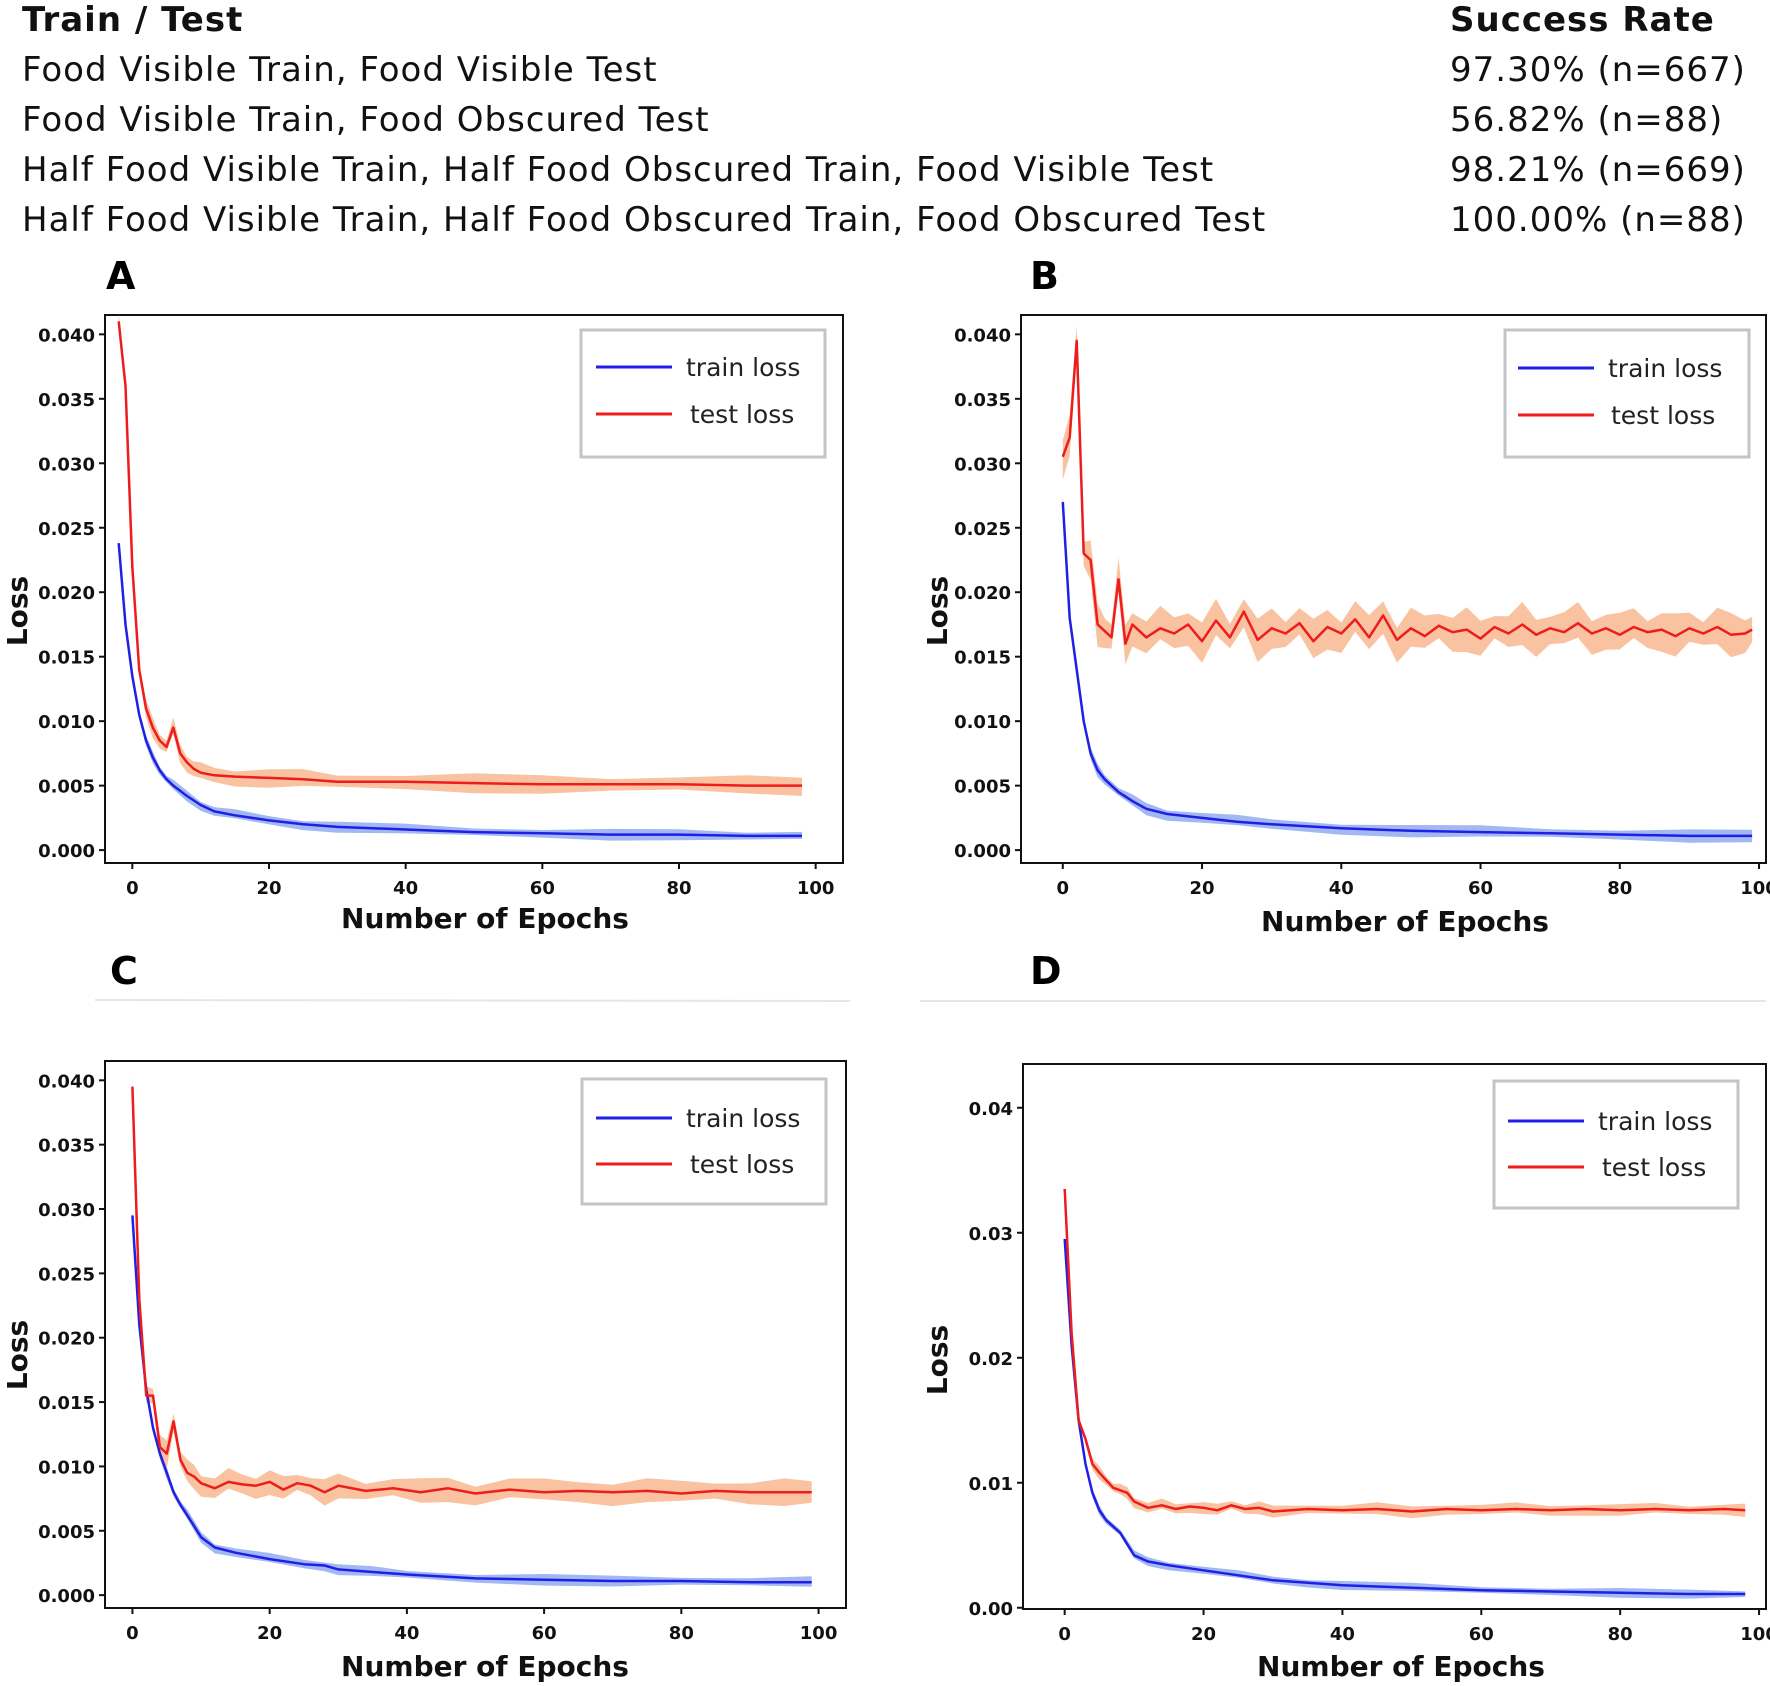 This screenshot has width=1770, height=1686. I want to click on y-tick-label: 0.02, so click(991, 1359).